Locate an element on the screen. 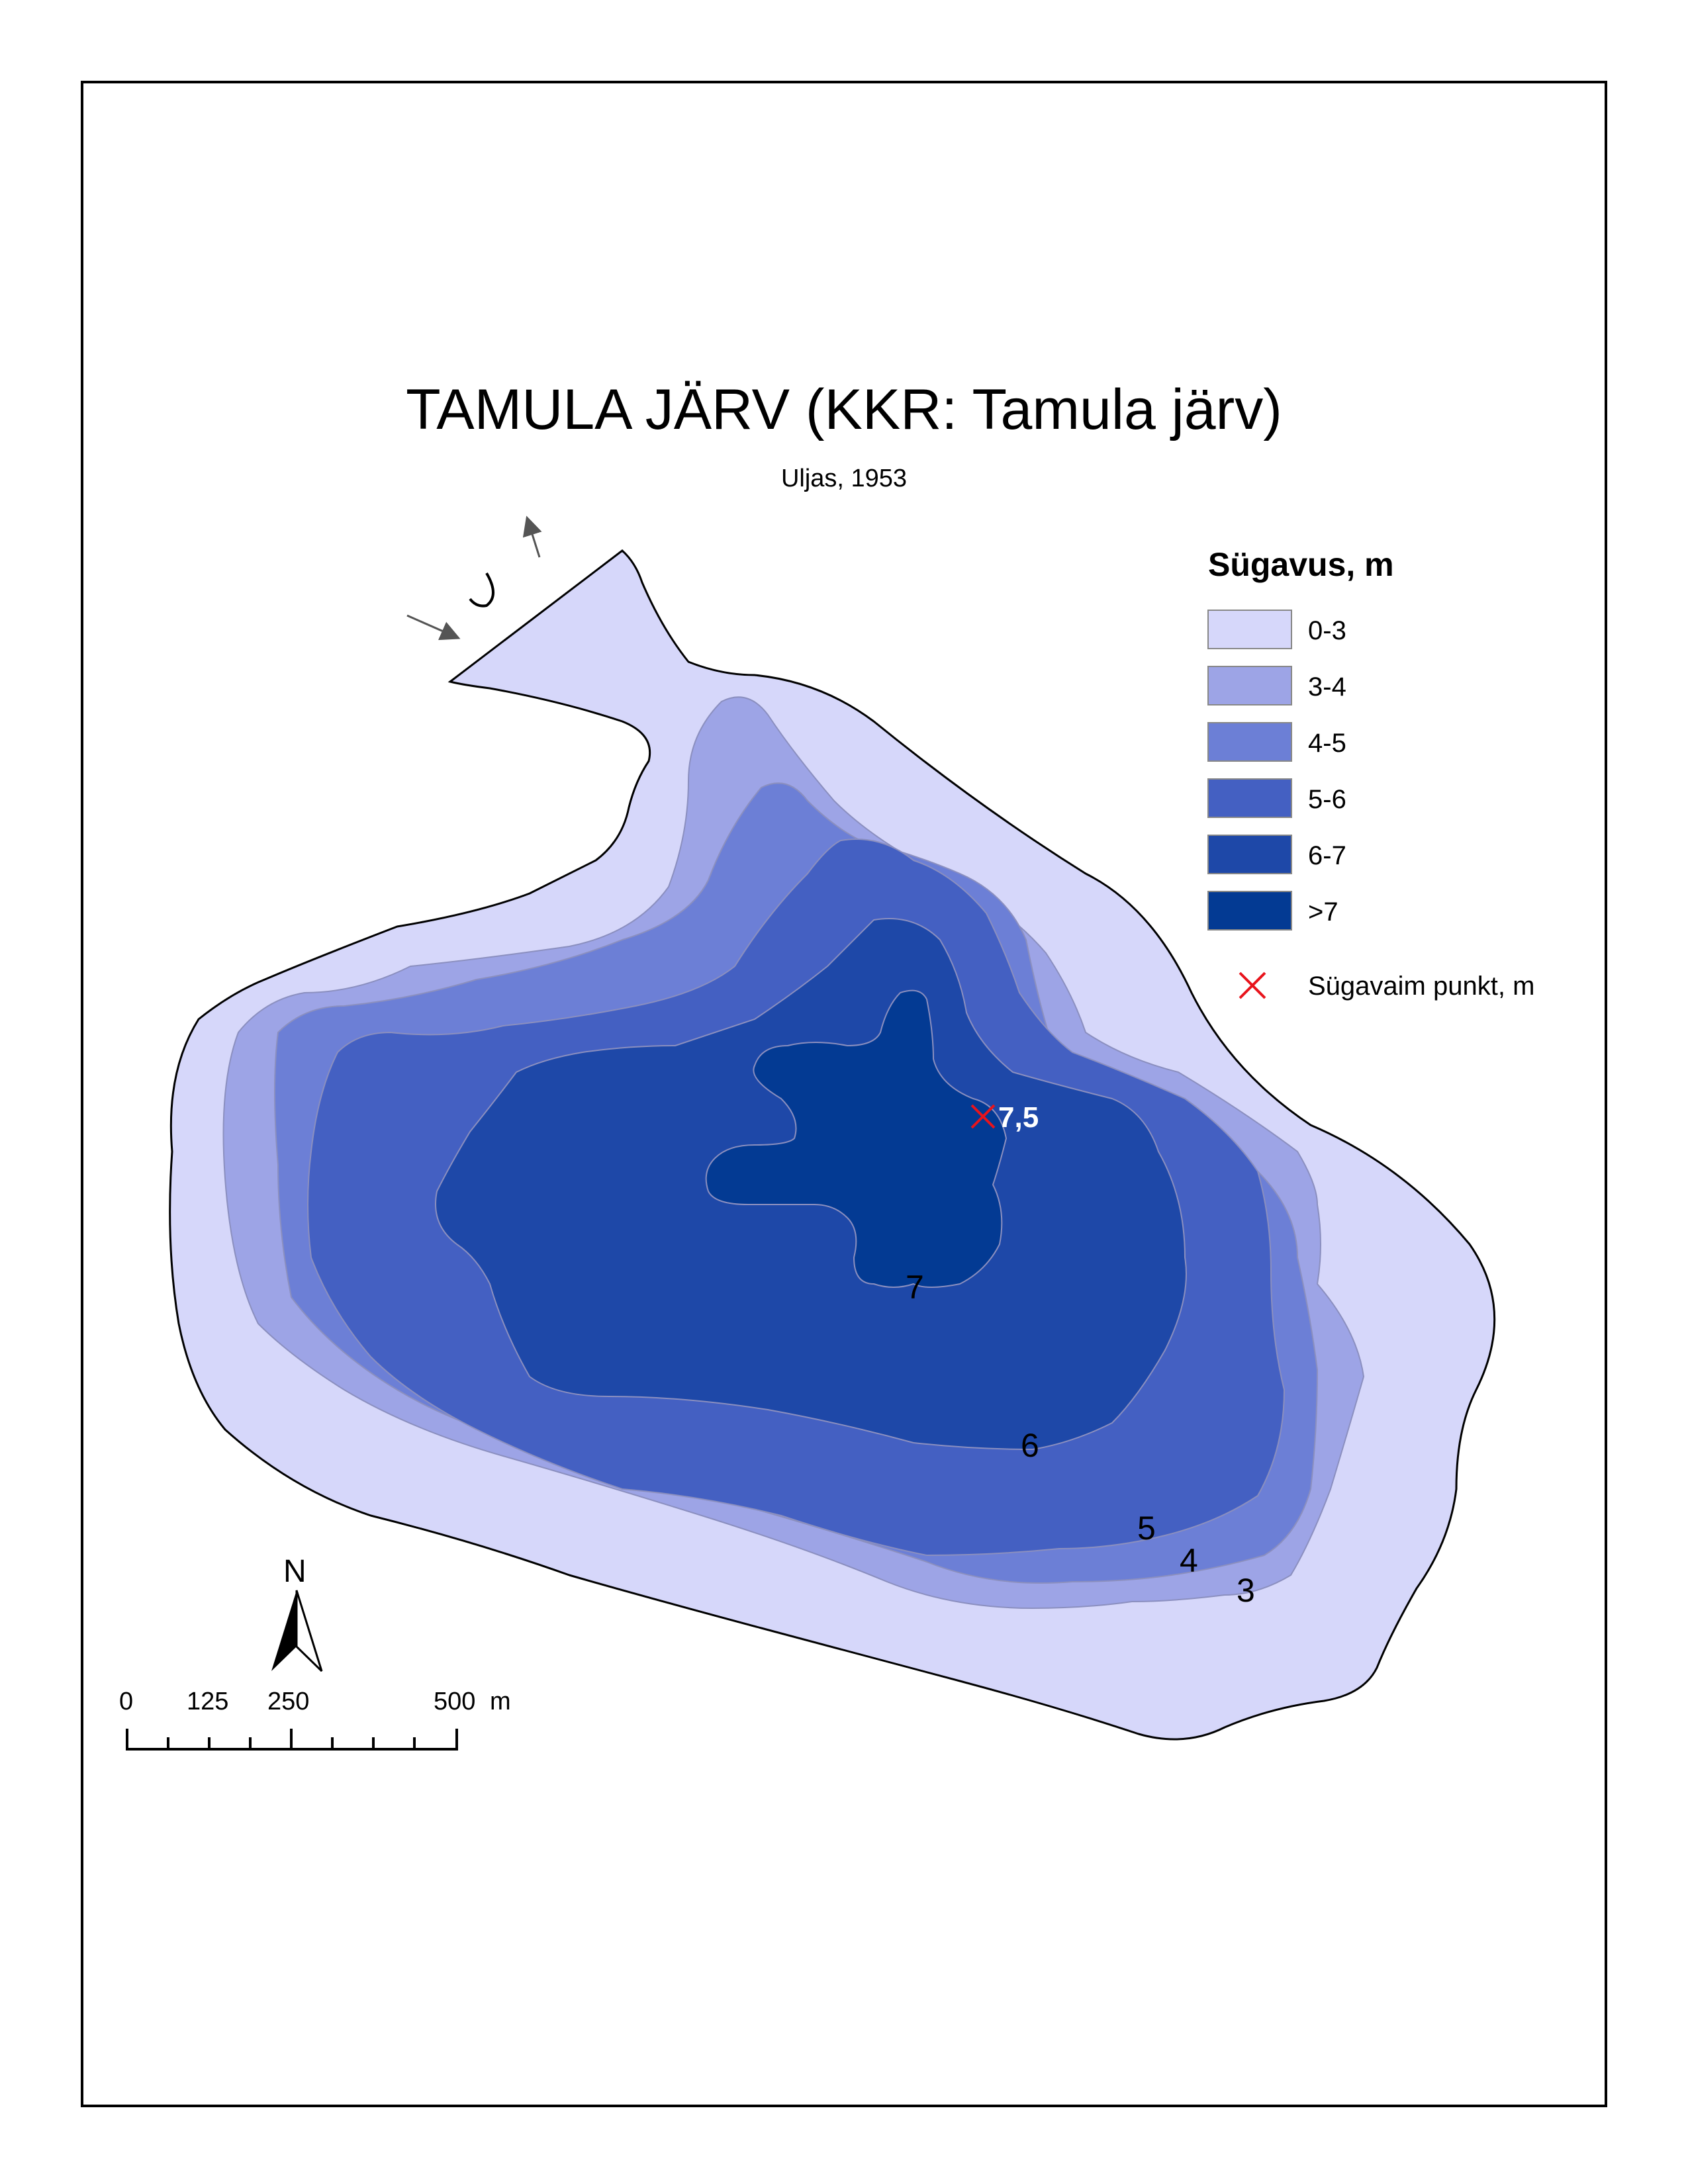 The image size is (1688, 2184). north-arrow: N is located at coordinates (297, 1613).